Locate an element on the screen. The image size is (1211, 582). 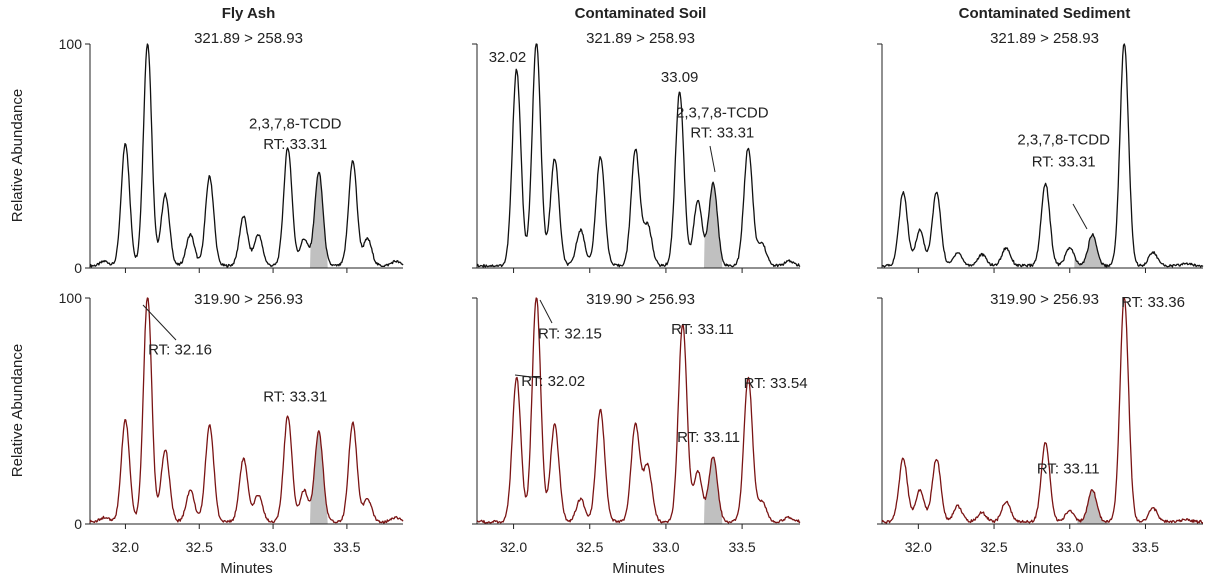
panel-top-2: 321.89 > 258.93 2,3,7,8-TCDD RT: 33.31 is located at coordinates (1040, 151).